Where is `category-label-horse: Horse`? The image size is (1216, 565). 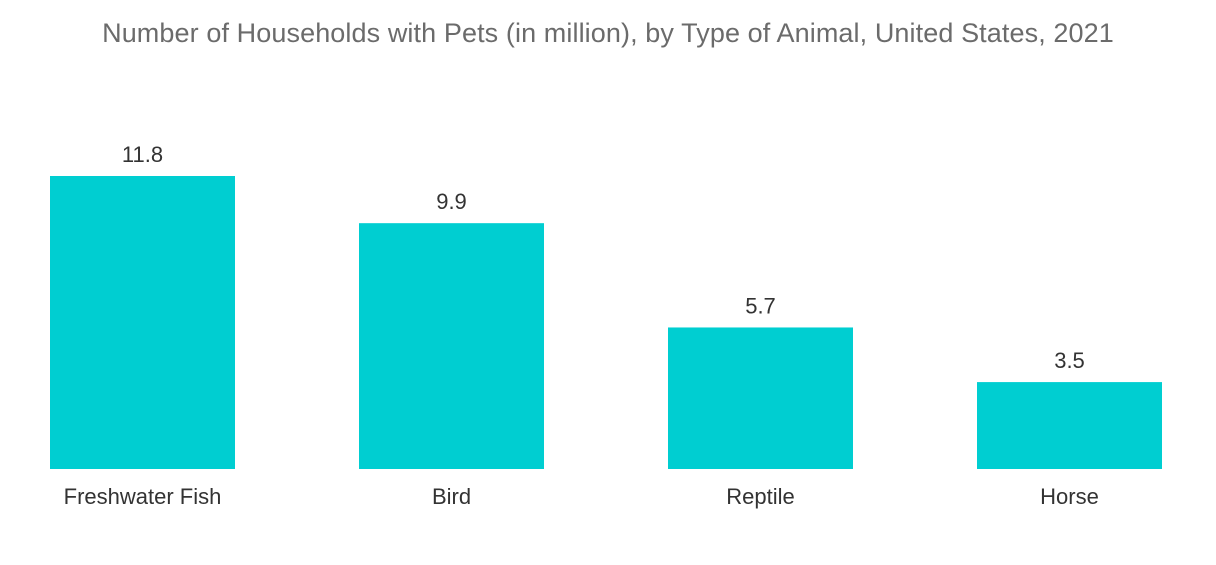
category-label-horse: Horse is located at coordinates (1069, 496).